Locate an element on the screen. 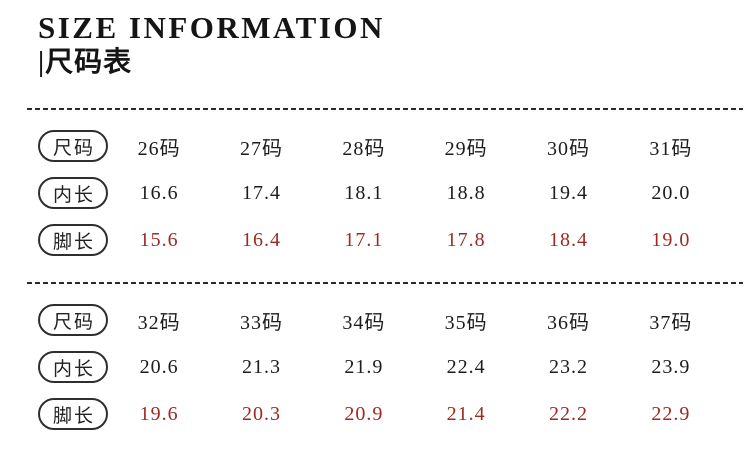 This screenshot has width=750, height=453. foot-length-cell: 18.4 is located at coordinates (568, 239).